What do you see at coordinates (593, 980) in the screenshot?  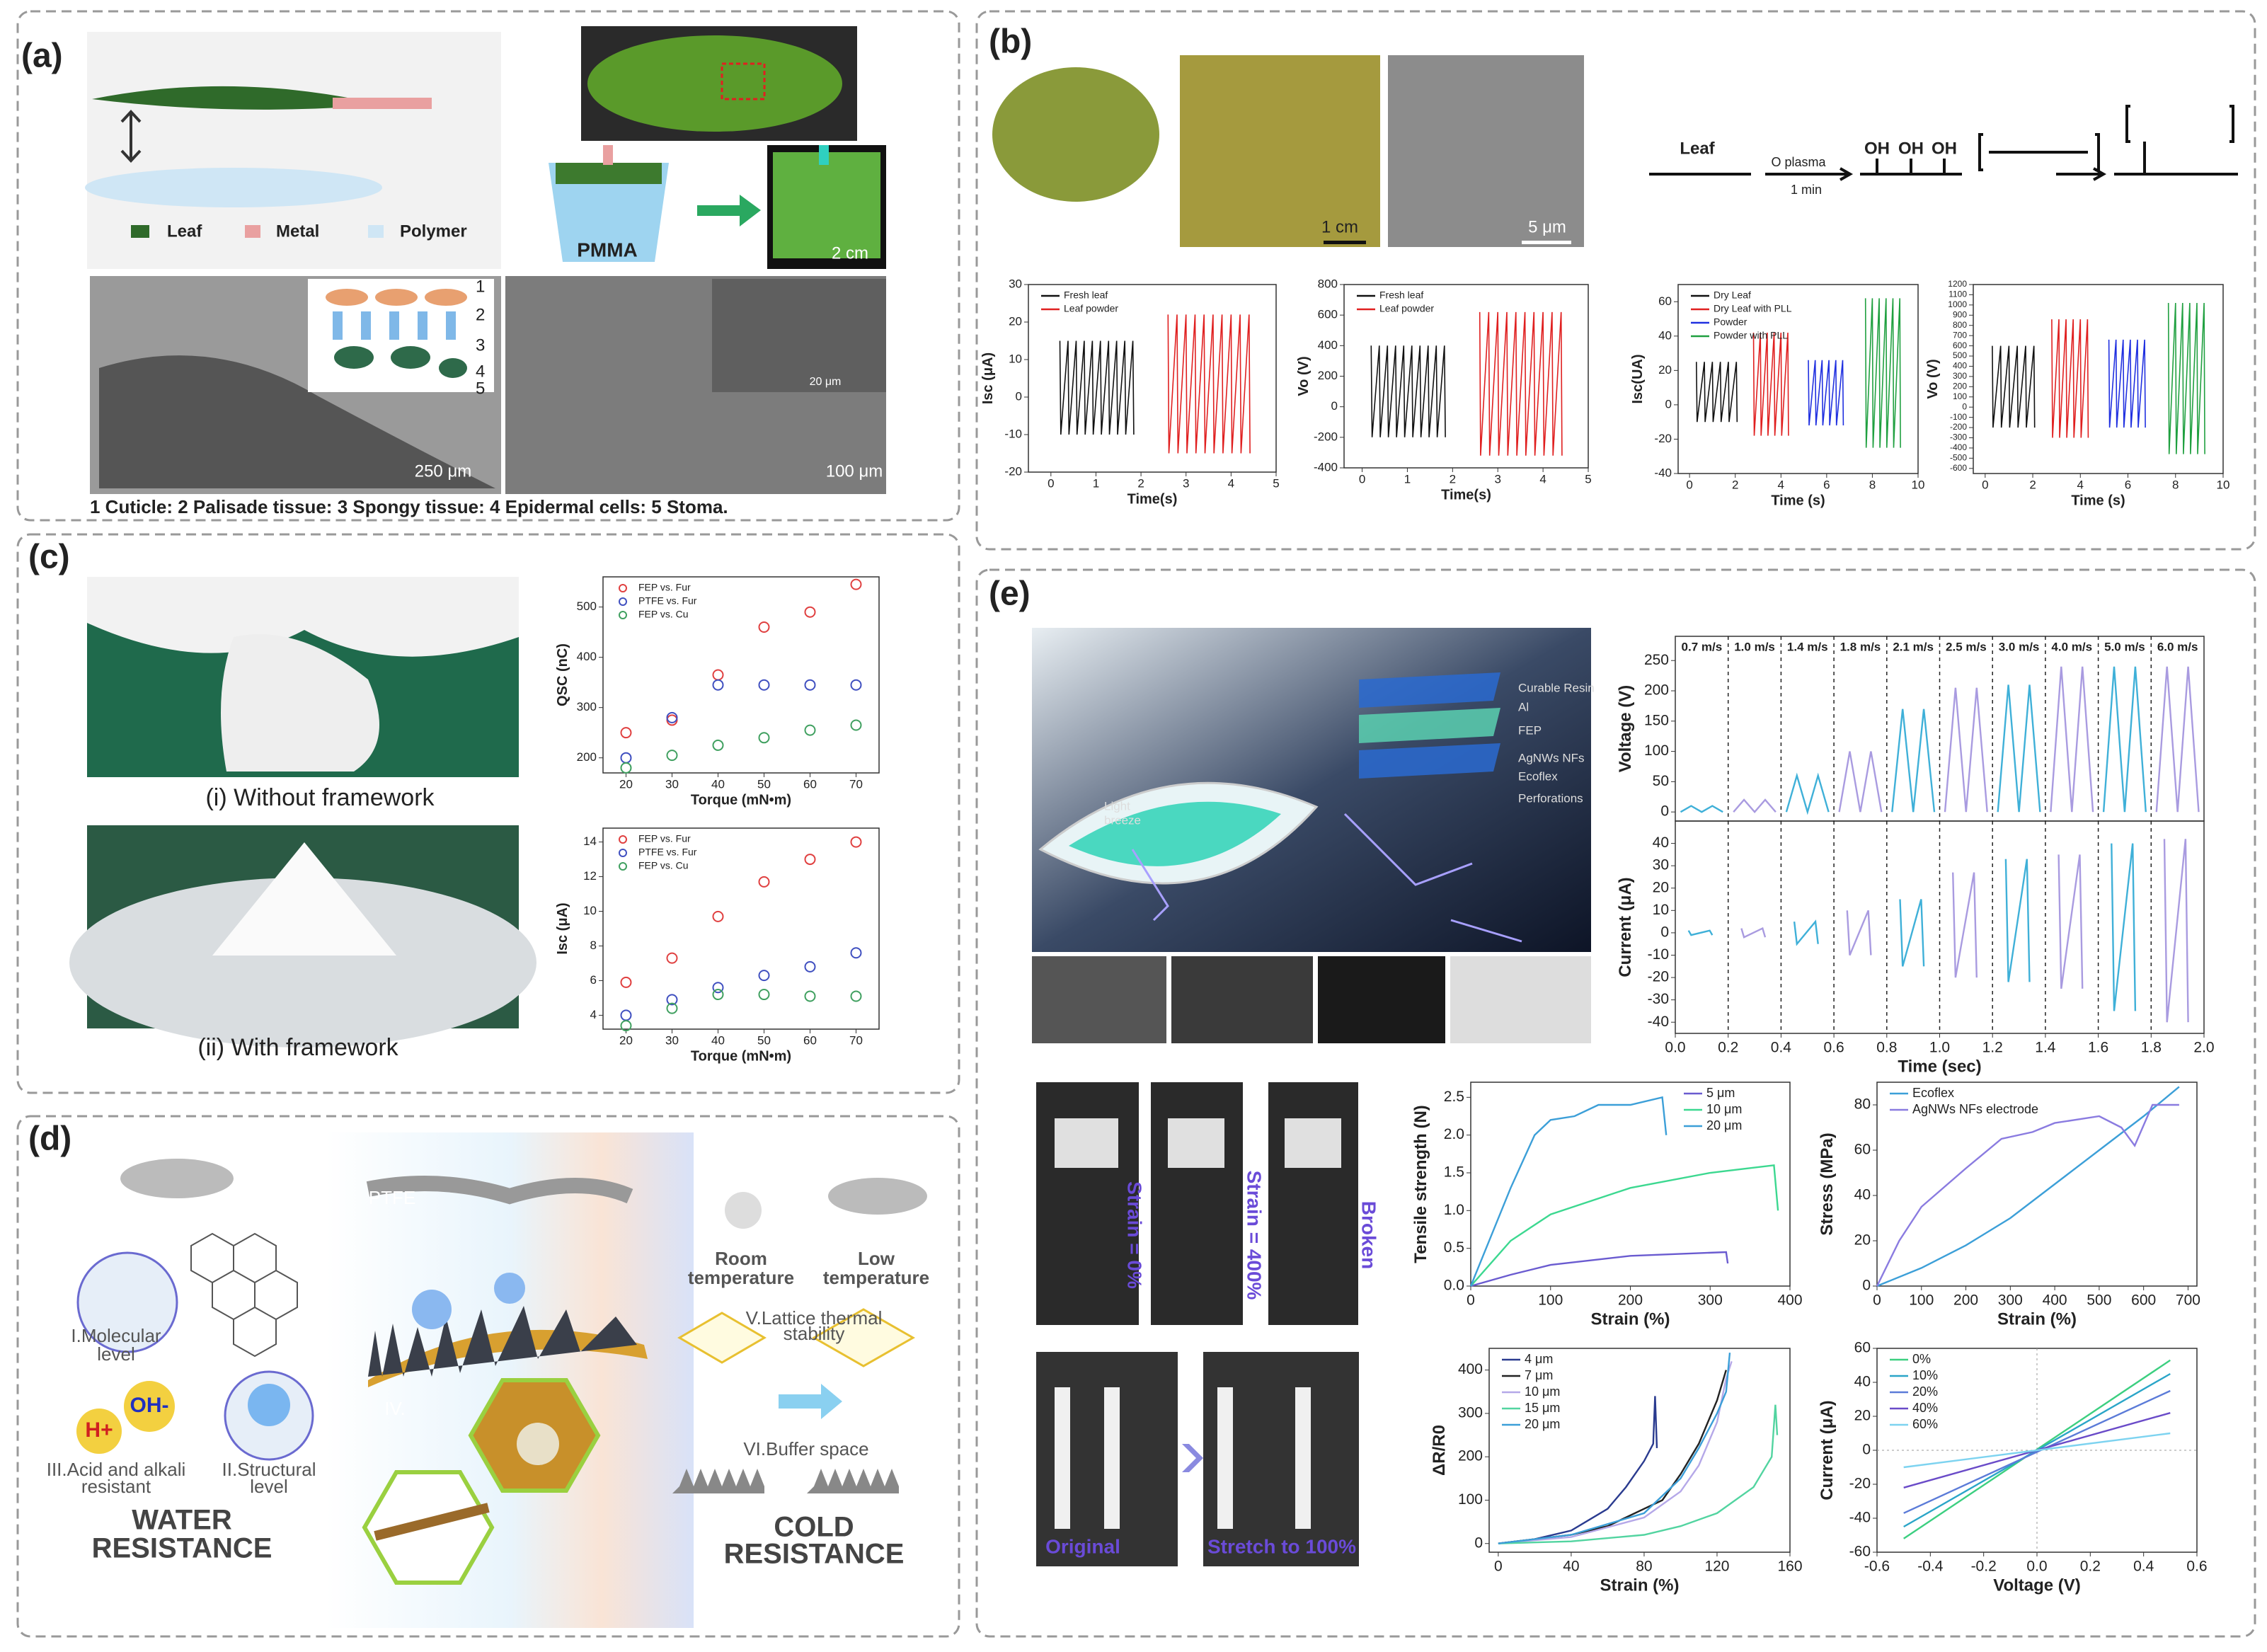 I see `y-tick-label: 6` at bounding box center [593, 980].